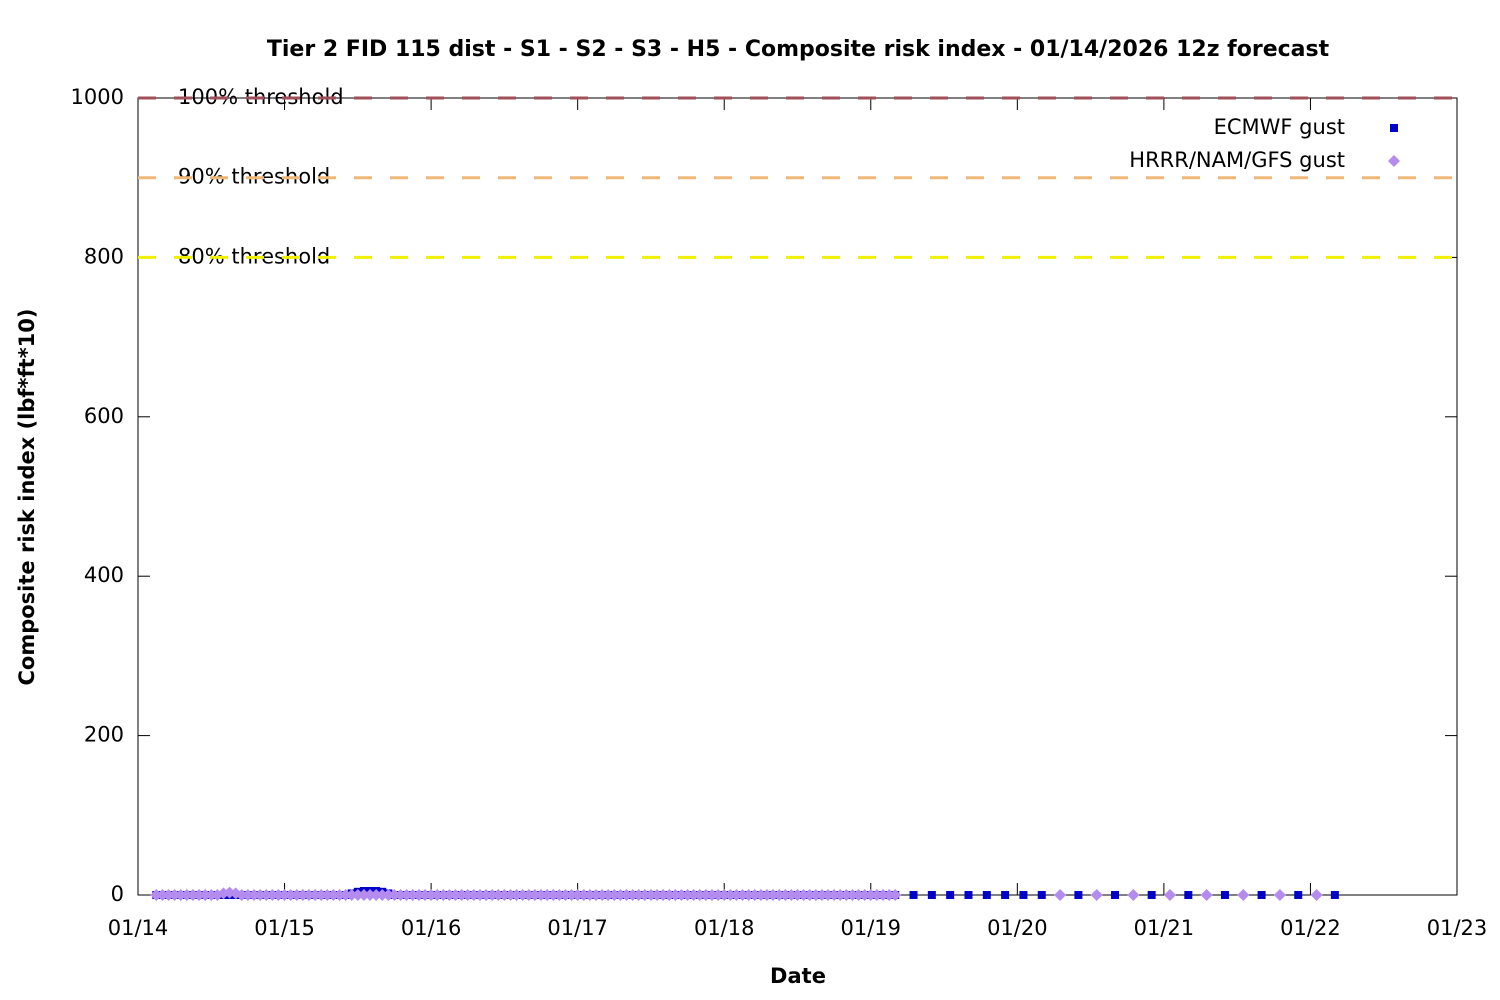  What do you see at coordinates (27, 496) in the screenshot?
I see `y-axis-label: Composite risk index (lbf*ft*10)` at bounding box center [27, 496].